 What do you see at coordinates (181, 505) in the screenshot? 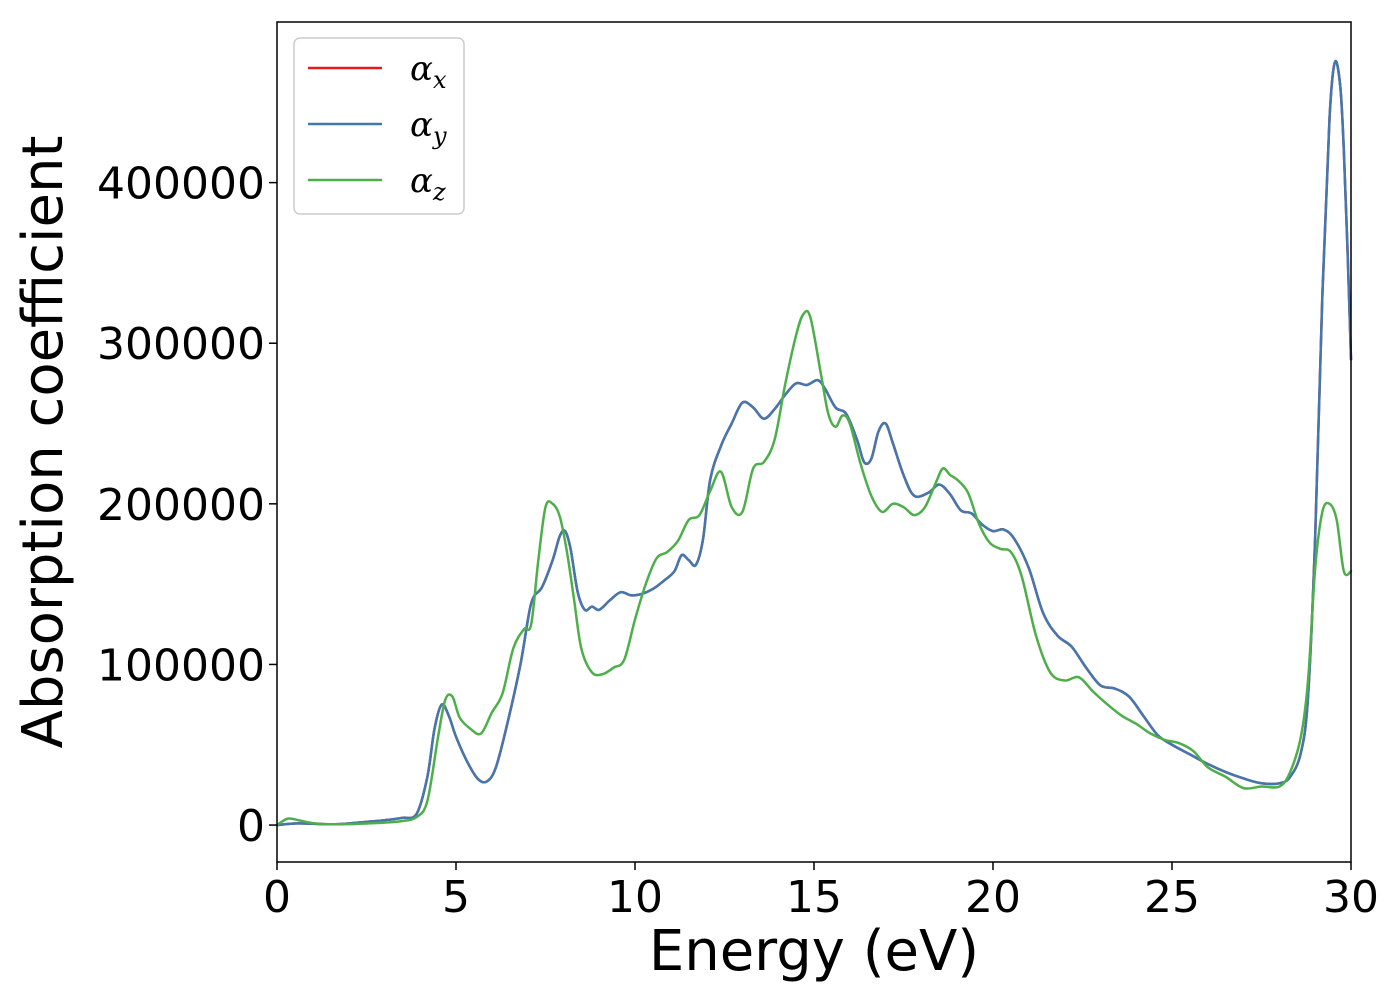
I see `y-tick-label: 200000` at bounding box center [181, 505].